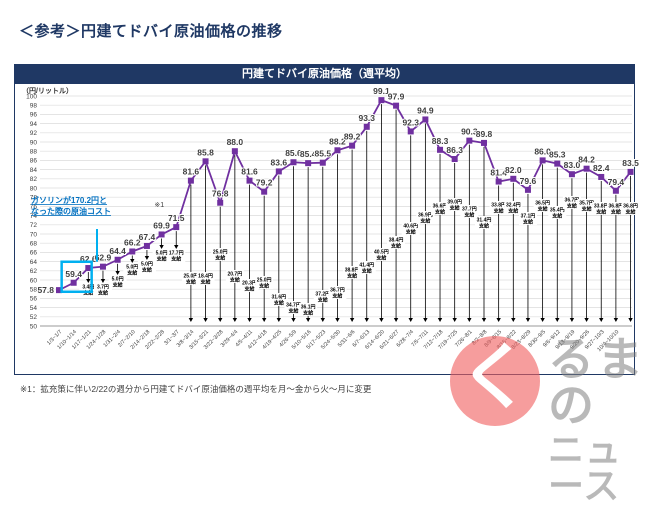 The image size is (650, 506). What do you see at coordinates (34, 152) in the screenshot?
I see `y-tick-label: 88` at bounding box center [34, 152].